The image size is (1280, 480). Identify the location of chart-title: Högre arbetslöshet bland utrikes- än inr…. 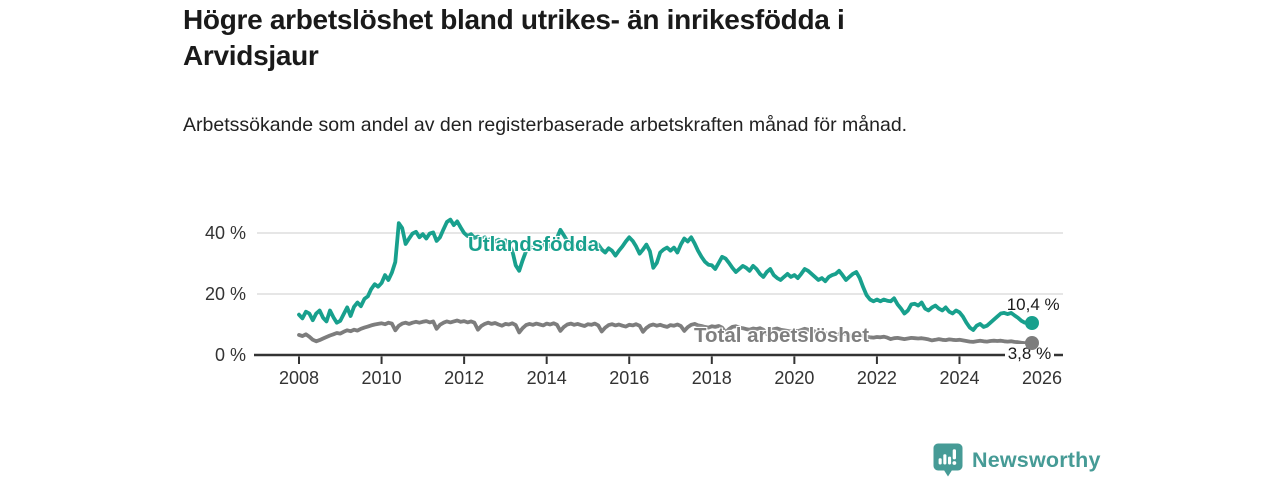
(514, 37).